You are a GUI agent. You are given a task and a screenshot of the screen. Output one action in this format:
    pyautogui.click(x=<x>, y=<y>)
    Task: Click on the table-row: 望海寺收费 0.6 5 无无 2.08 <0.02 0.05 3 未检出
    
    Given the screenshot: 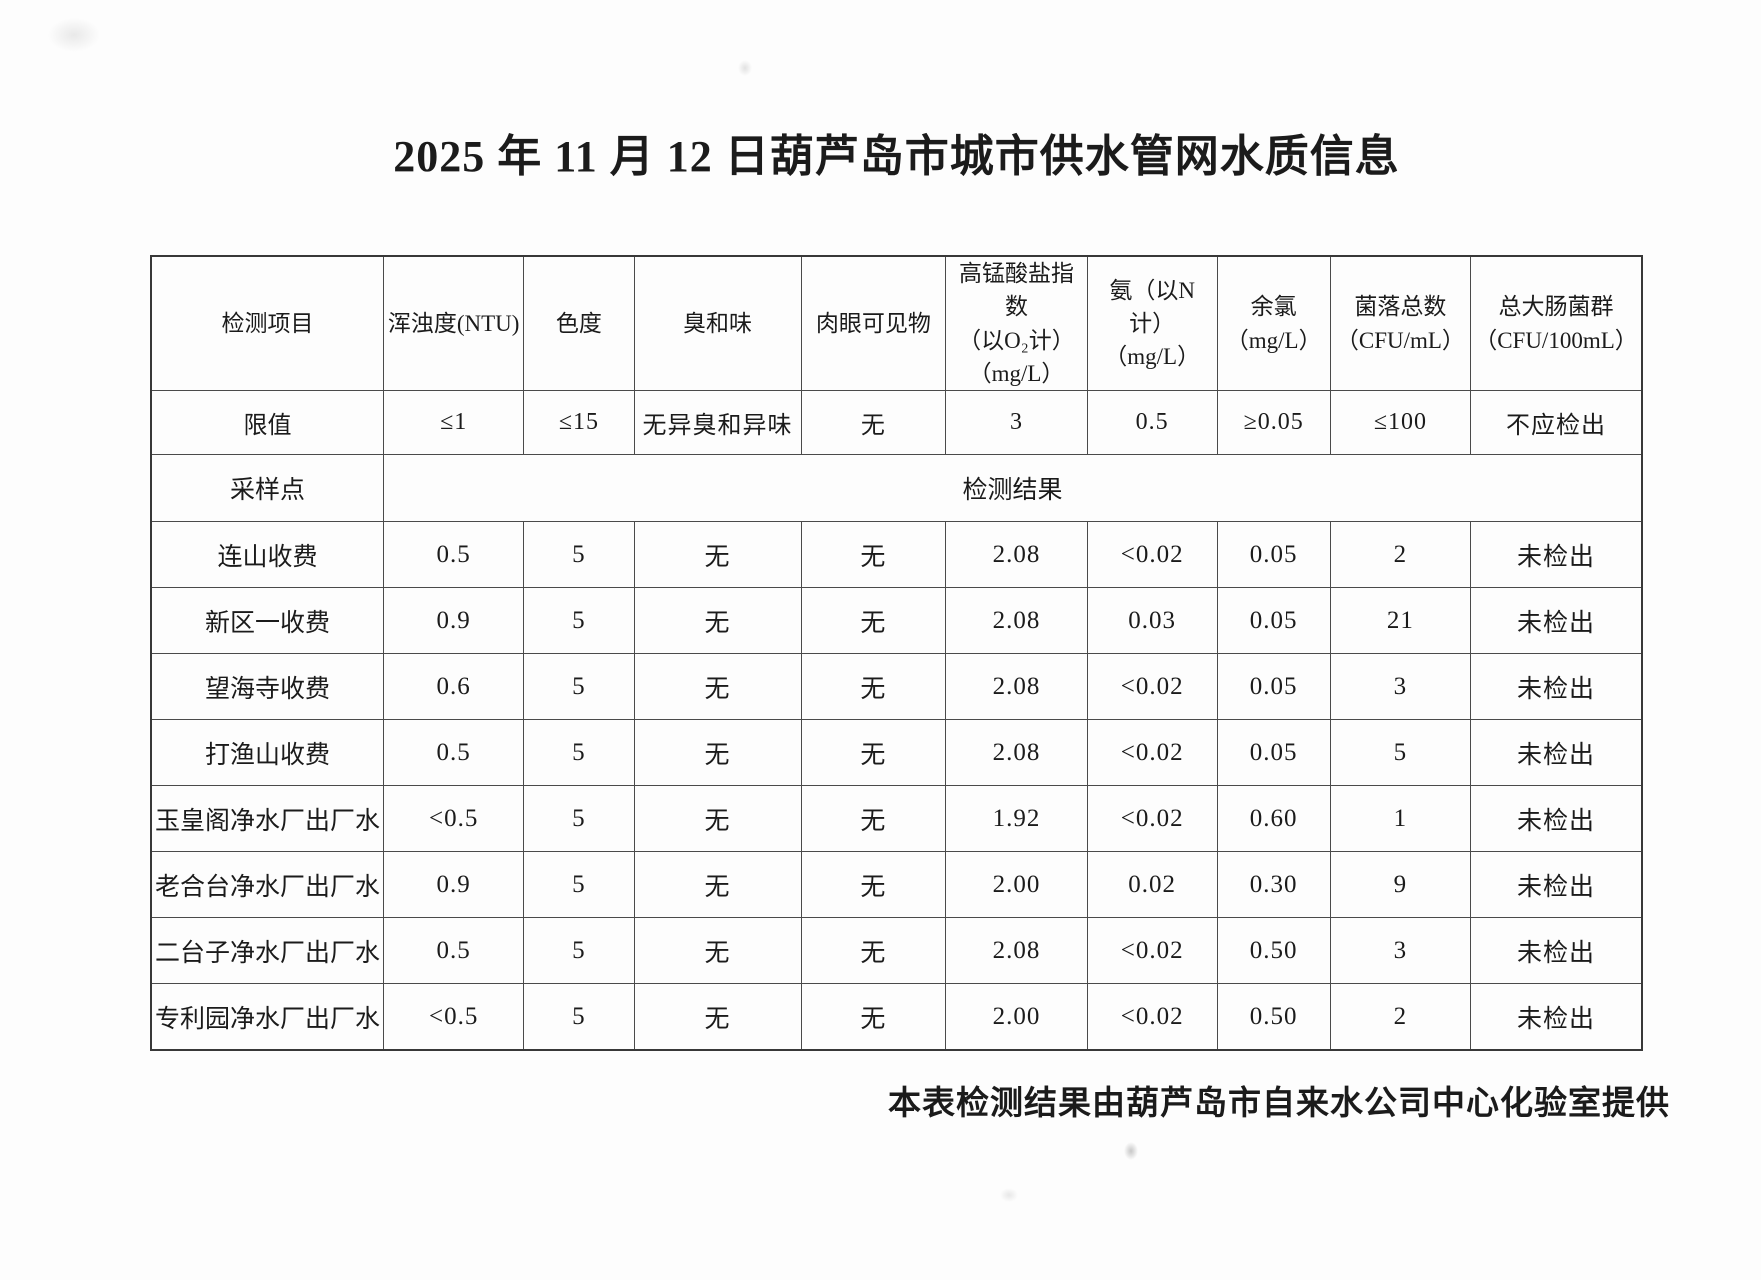 What is the action you would take?
    pyautogui.click(x=896, y=687)
    